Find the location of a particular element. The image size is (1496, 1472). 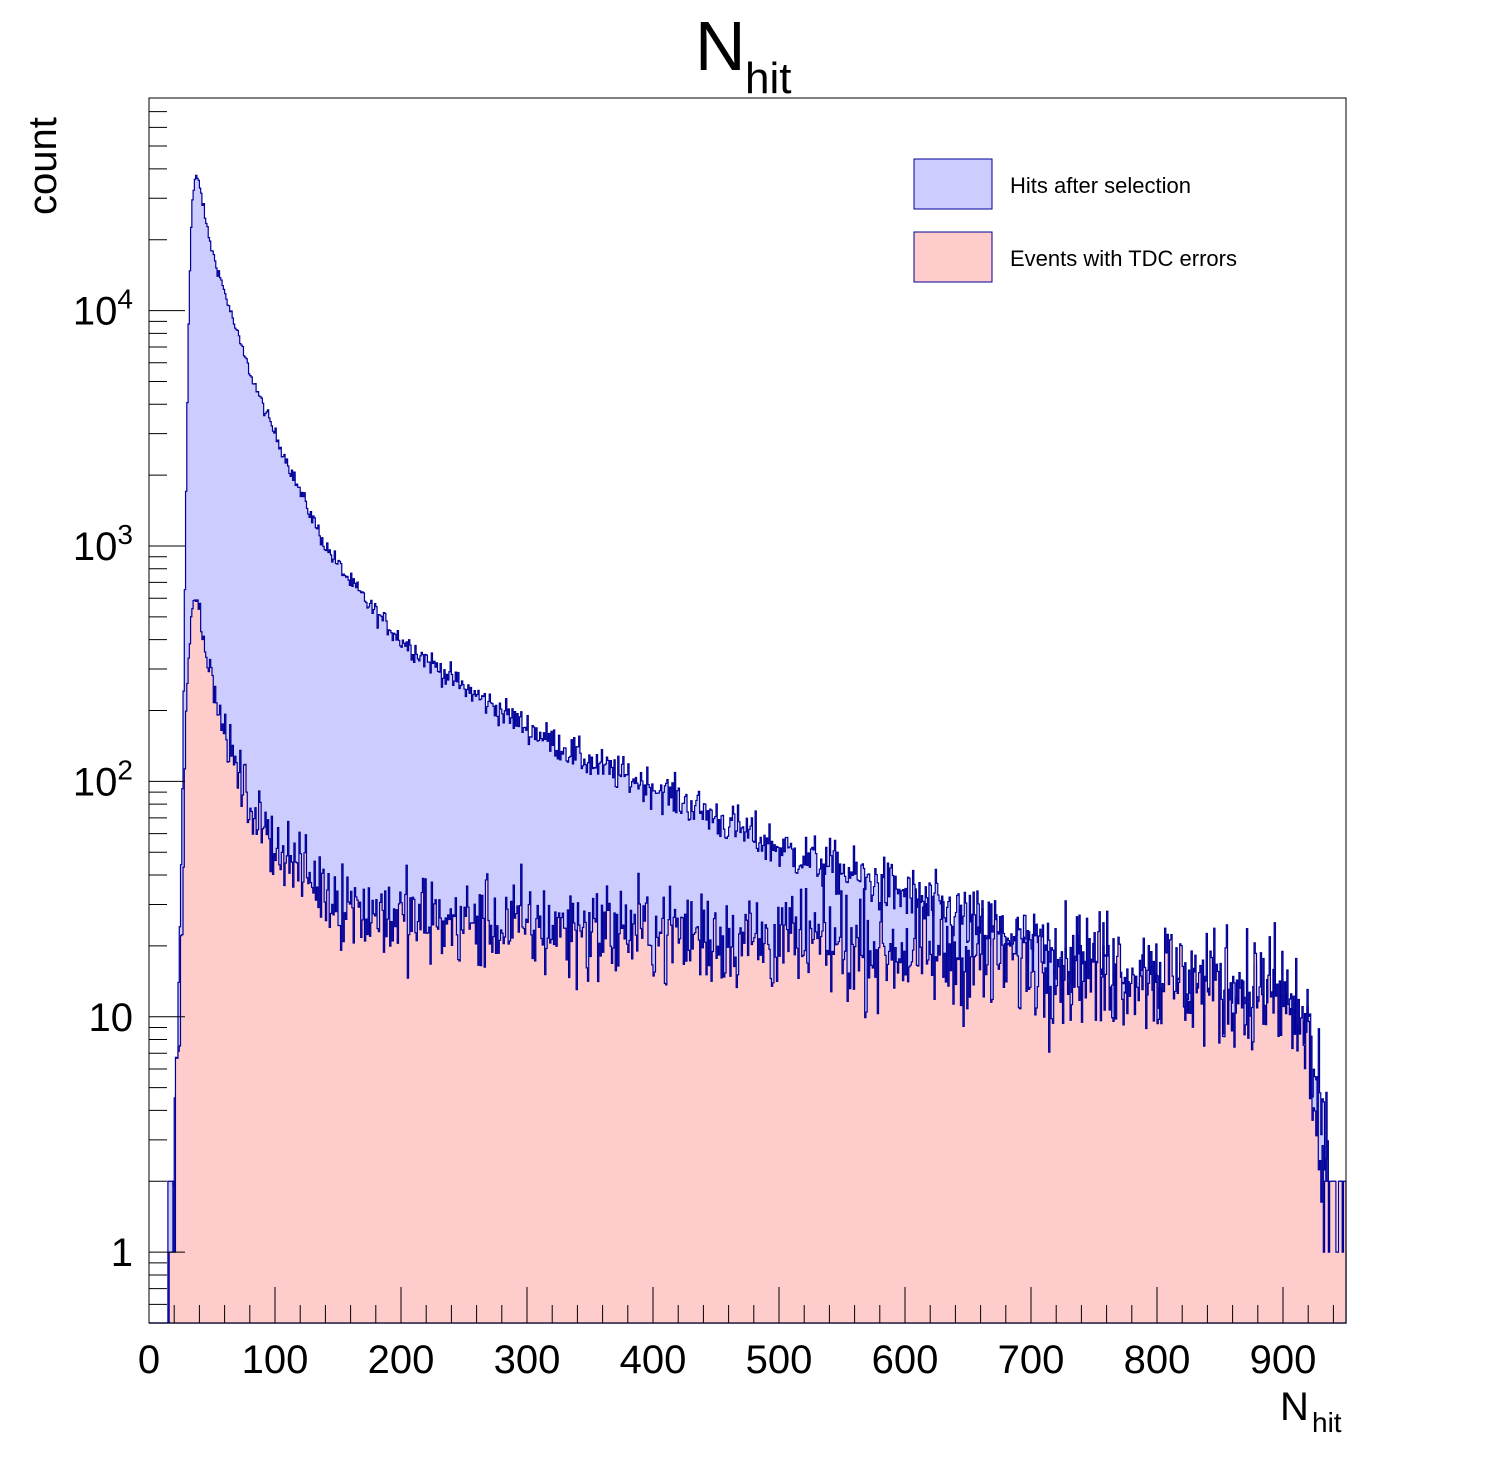

chart-title-main: N is located at coordinates (720, 46).